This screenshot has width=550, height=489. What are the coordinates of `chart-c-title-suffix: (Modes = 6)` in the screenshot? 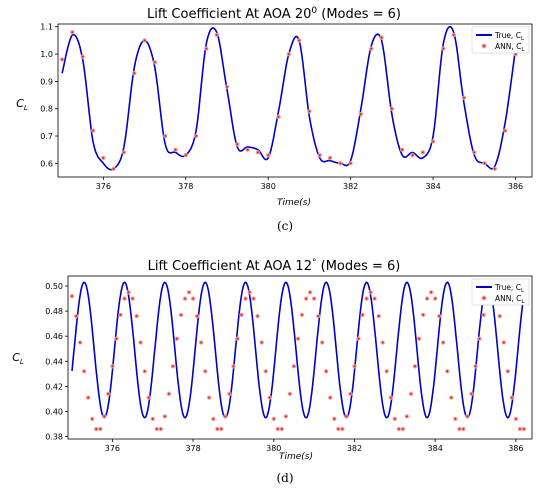 It's located at (359, 14).